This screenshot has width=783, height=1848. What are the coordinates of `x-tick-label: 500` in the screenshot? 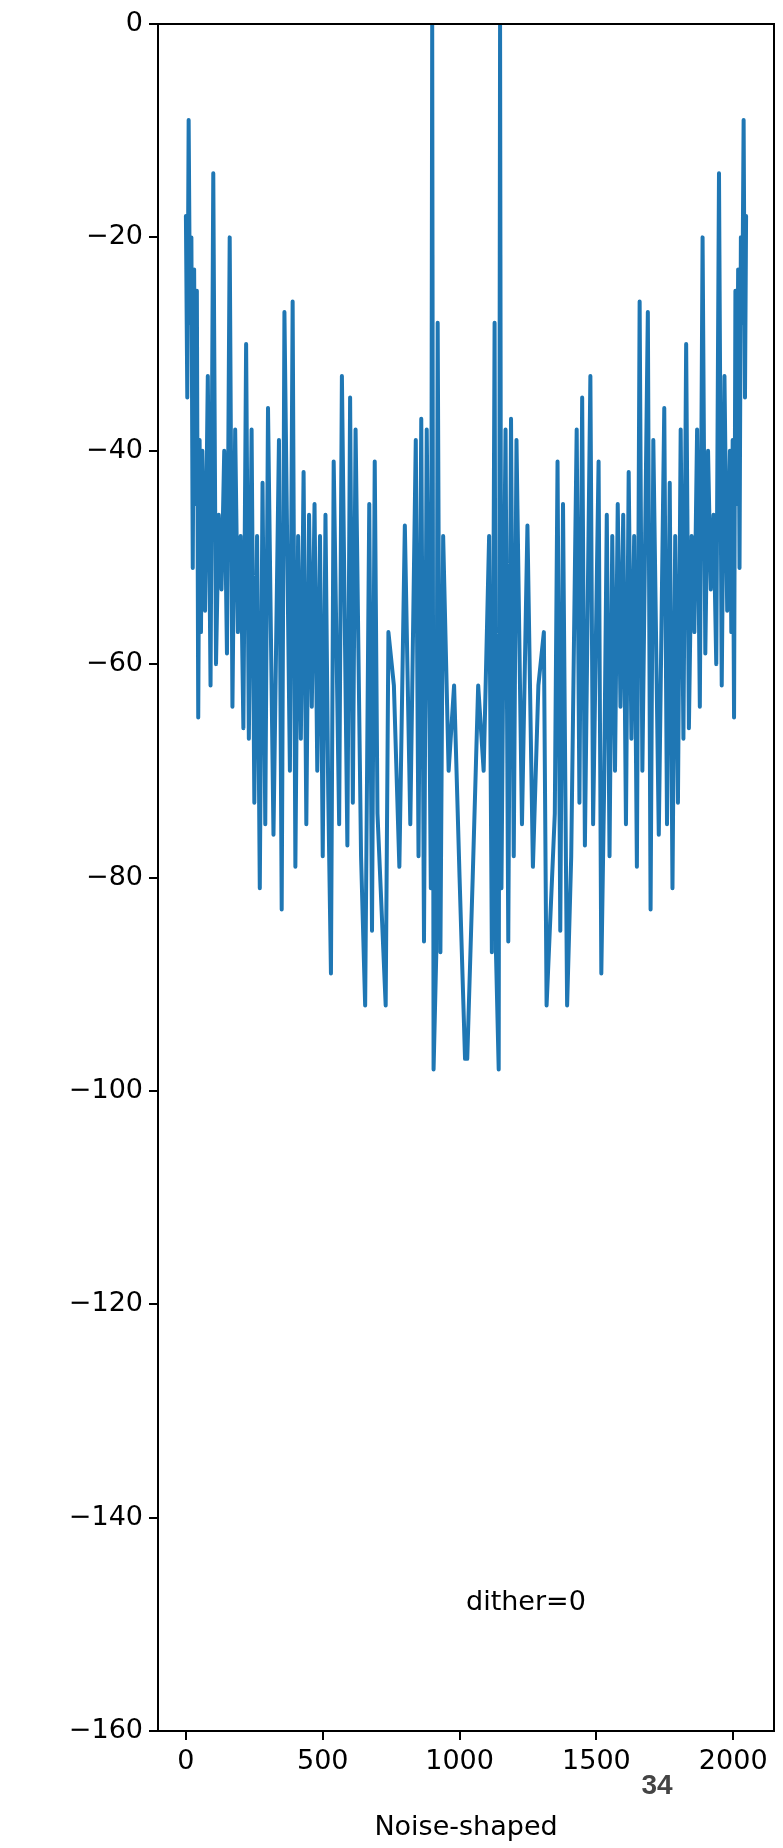 It's located at (322, 1760).